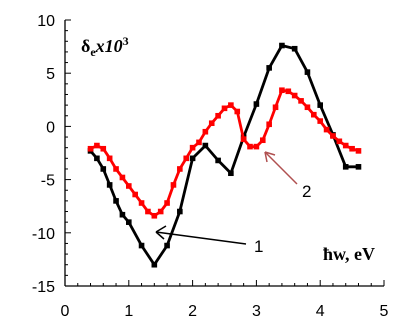 The height and width of the screenshot is (329, 410). I want to click on y-tick-label: -5, so click(48, 181).